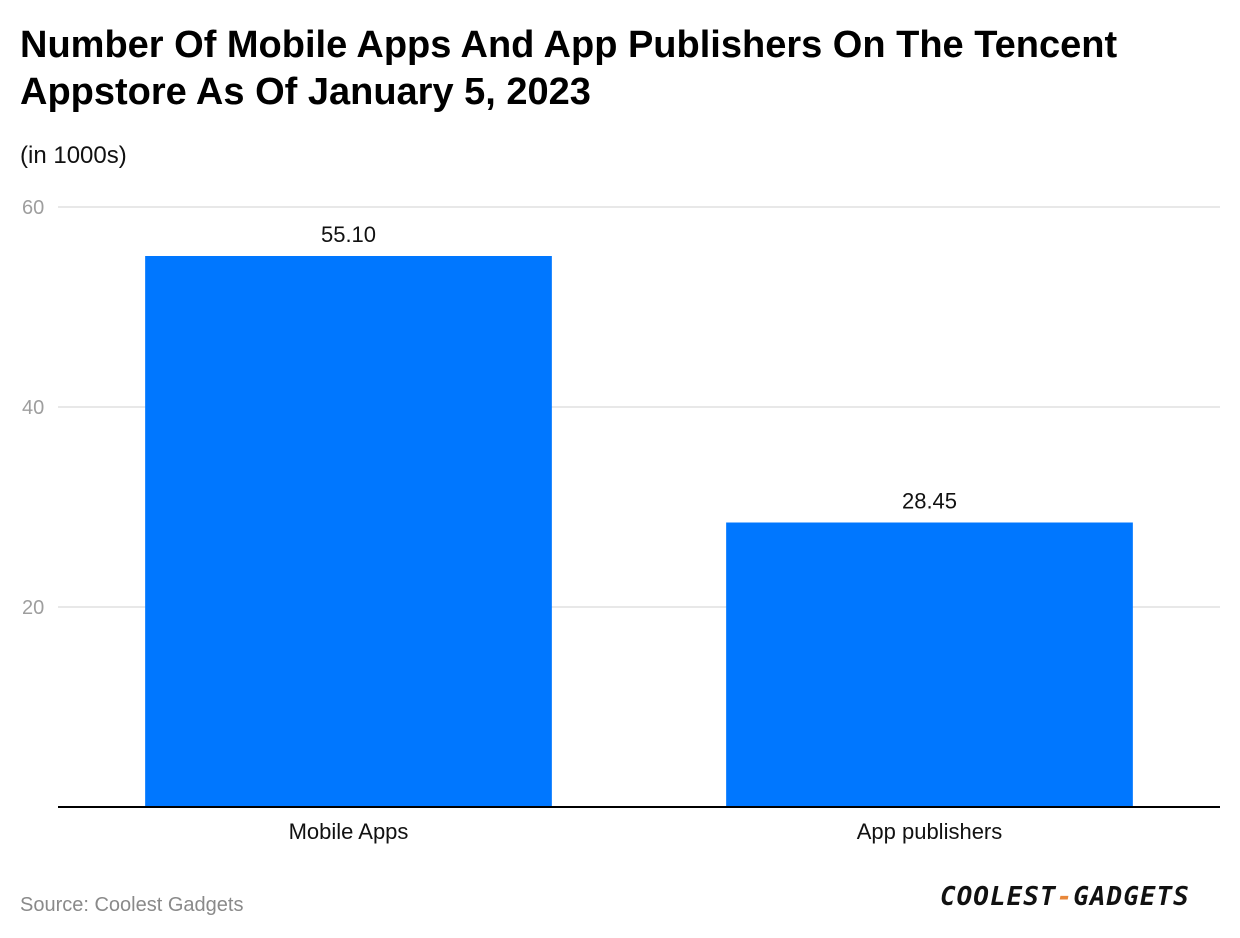 This screenshot has width=1240, height=938. Describe the element at coordinates (33, 208) in the screenshot. I see `y-tick-label: 60` at that location.